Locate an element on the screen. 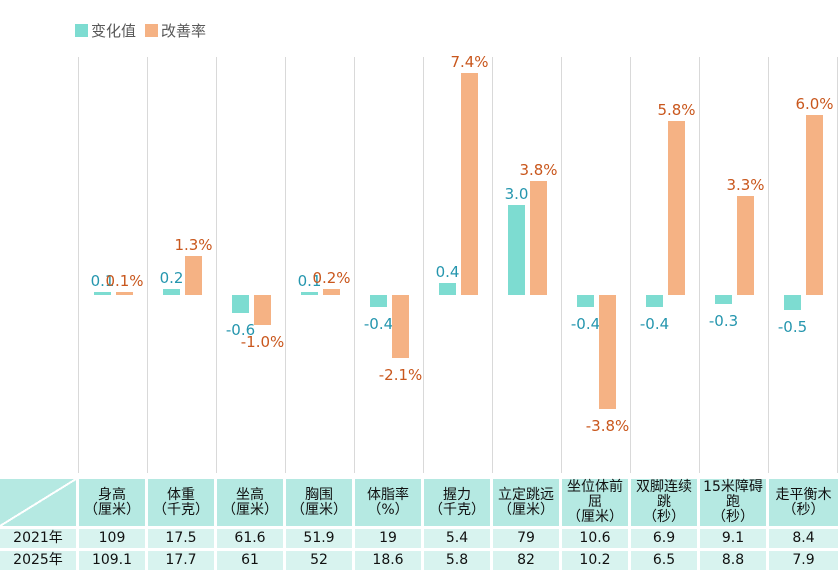  rate-series-swatch-icon is located at coordinates (152, 30).